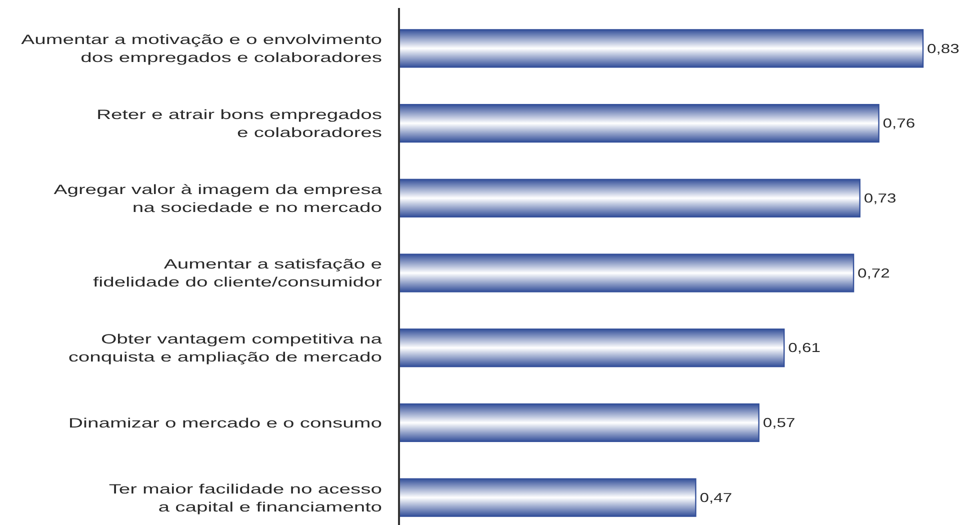  I want to click on y-tick-label: Aumentar a motivação e o envolvimento dos empregados e colaboradores, so click(201, 49).